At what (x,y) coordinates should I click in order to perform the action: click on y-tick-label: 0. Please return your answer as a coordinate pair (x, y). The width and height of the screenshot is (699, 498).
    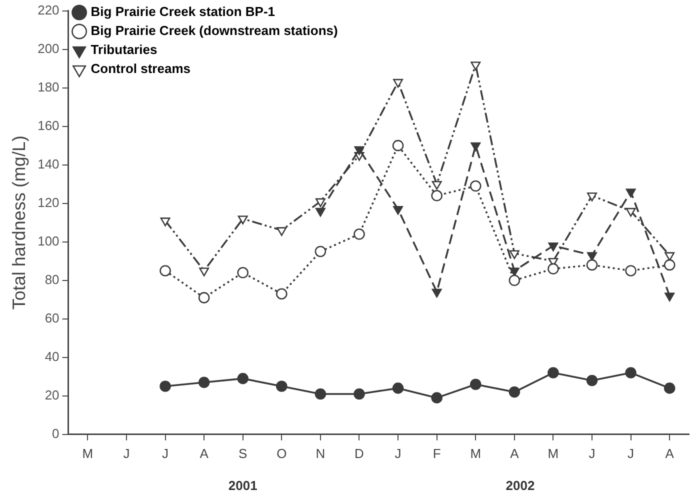
    Looking at the image, I should click on (56, 433).